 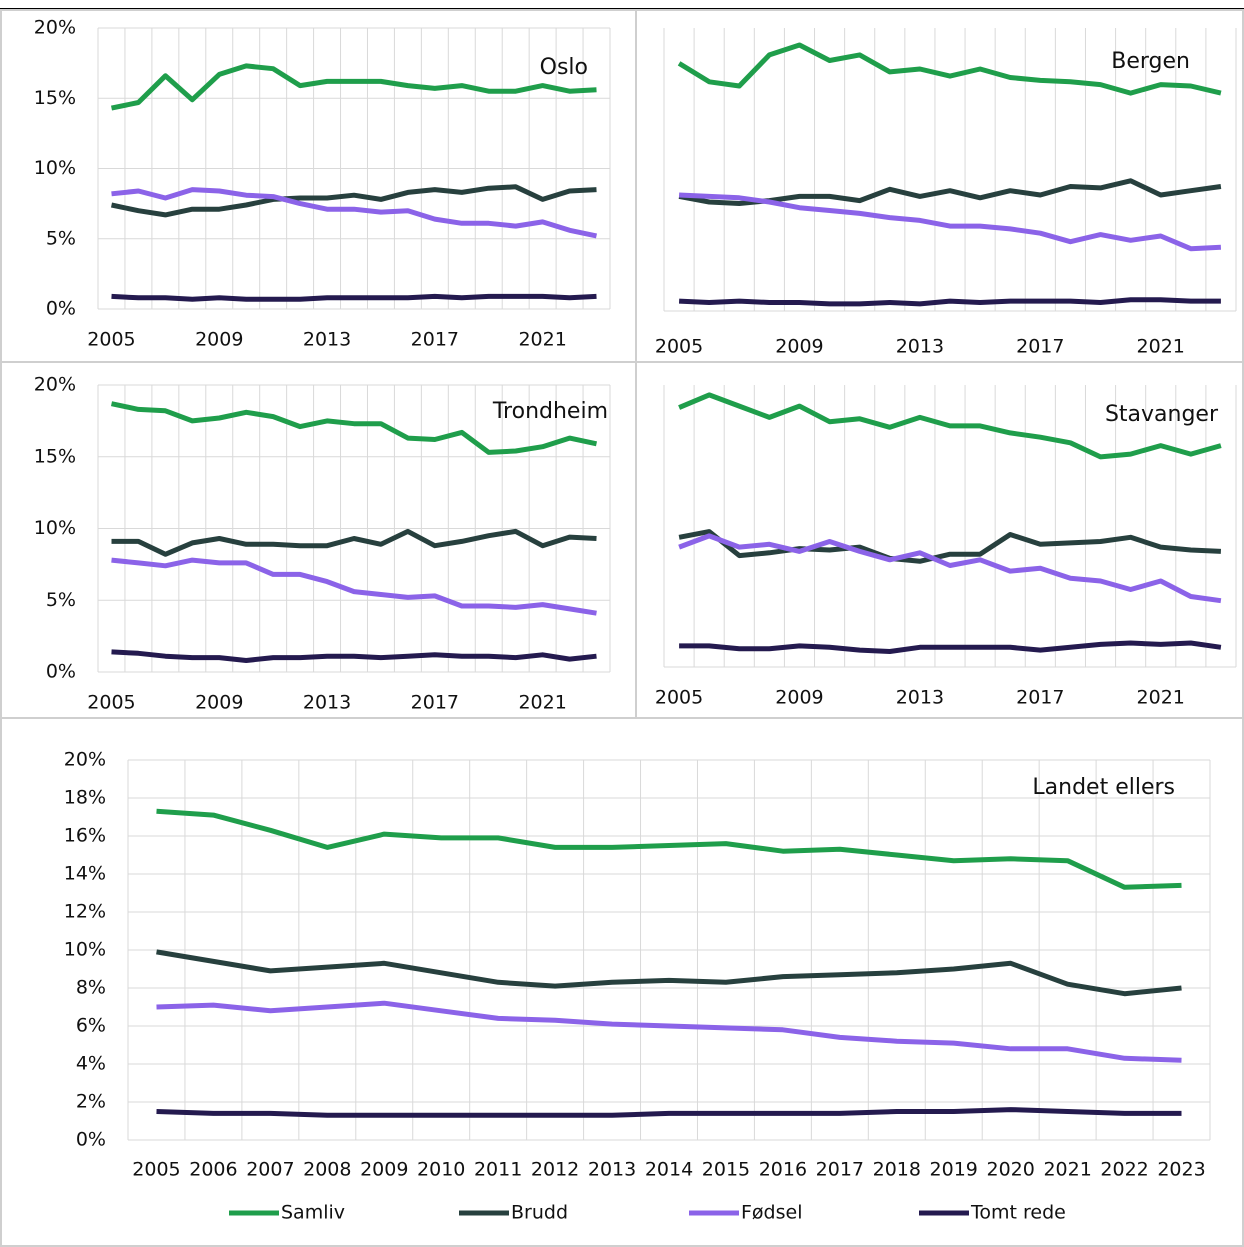 What do you see at coordinates (1124, 1170) in the screenshot?
I see `x-tick-label: 2022` at bounding box center [1124, 1170].